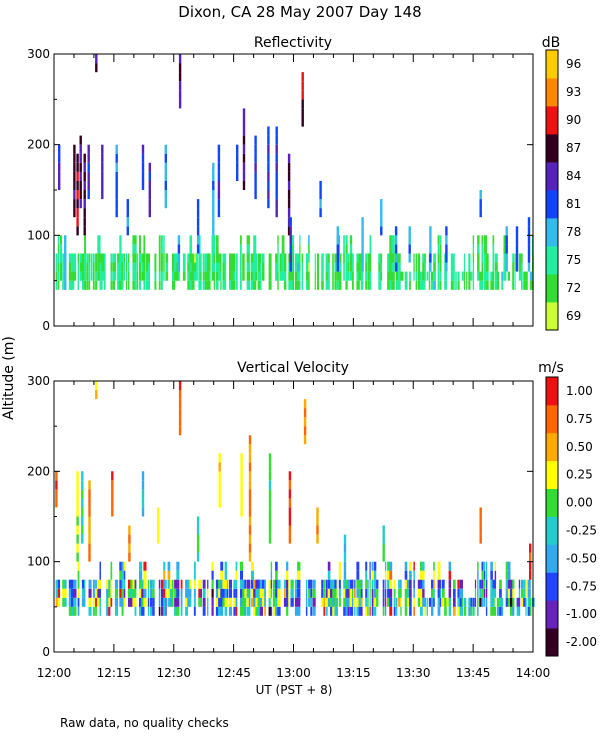  What do you see at coordinates (353, 673) in the screenshot?
I see `x-tick-label: 13:15` at bounding box center [353, 673].